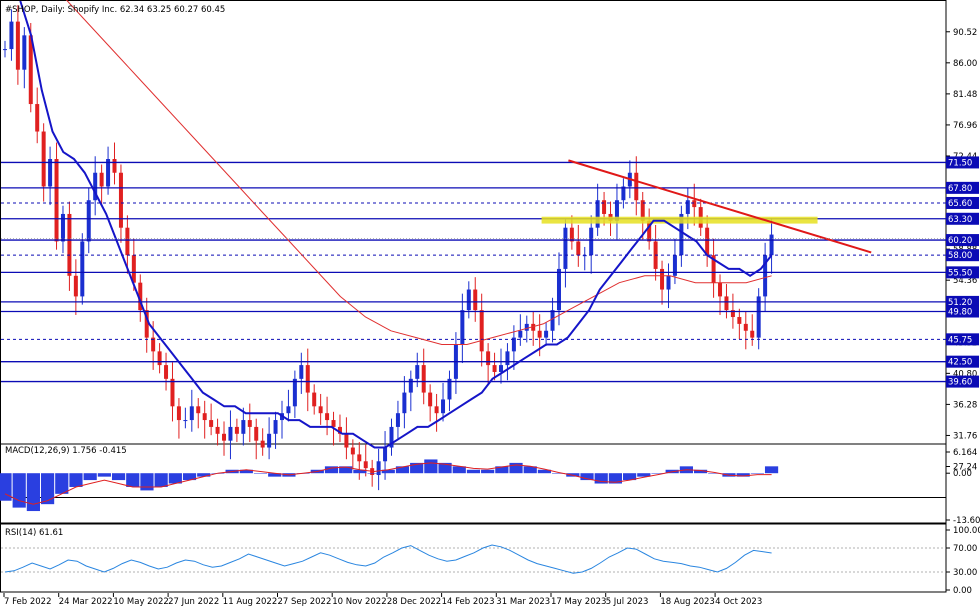 The width and height of the screenshot is (980, 612). Describe the element at coordinates (965, 453) in the screenshot. I see `macd-axis-label: 6.164` at that location.